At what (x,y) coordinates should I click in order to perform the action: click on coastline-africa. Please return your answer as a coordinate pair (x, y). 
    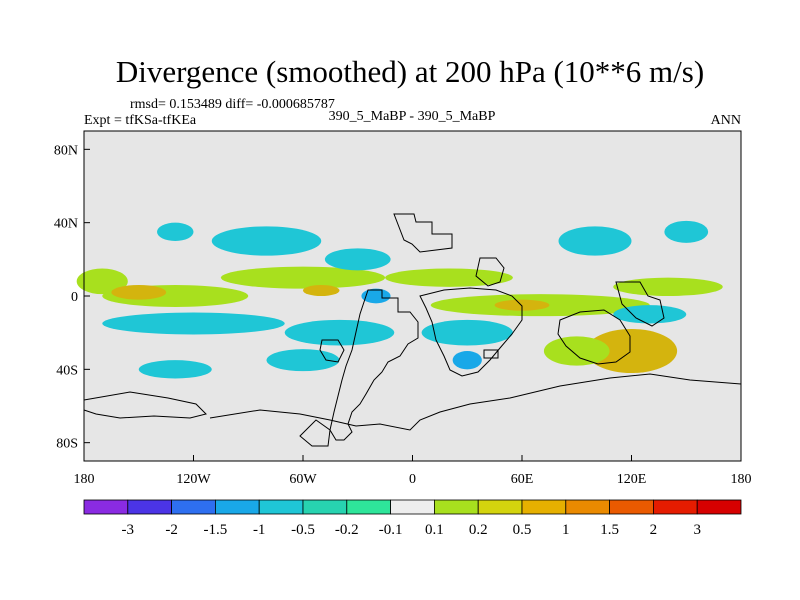
    Looking at the image, I should click on (471, 332).